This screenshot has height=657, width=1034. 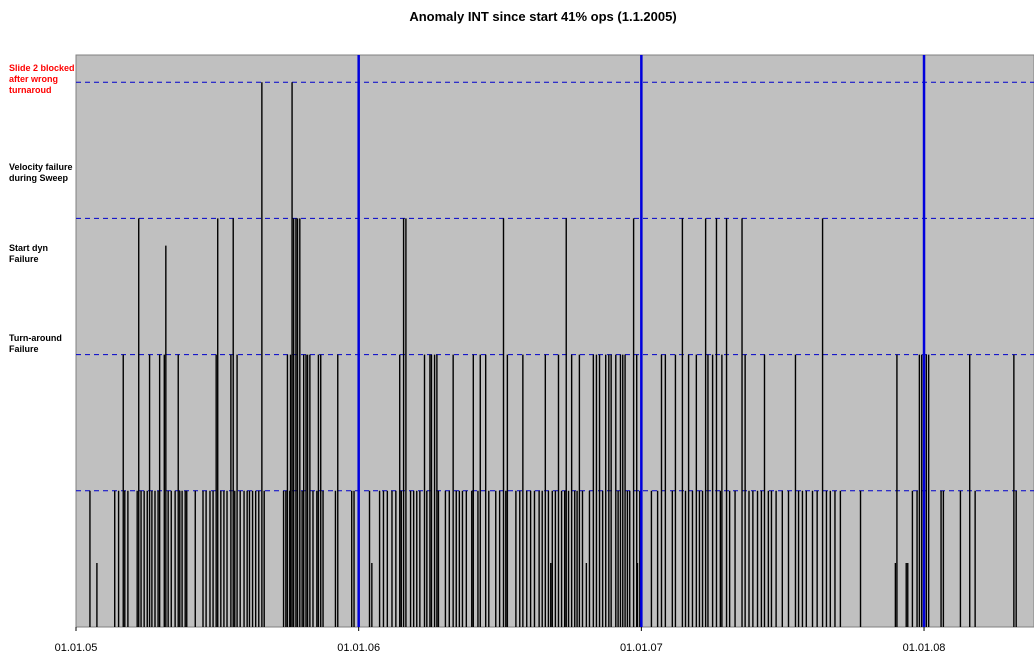 I want to click on annotation-line: Slide 2 blocked, so click(x=42, y=68).